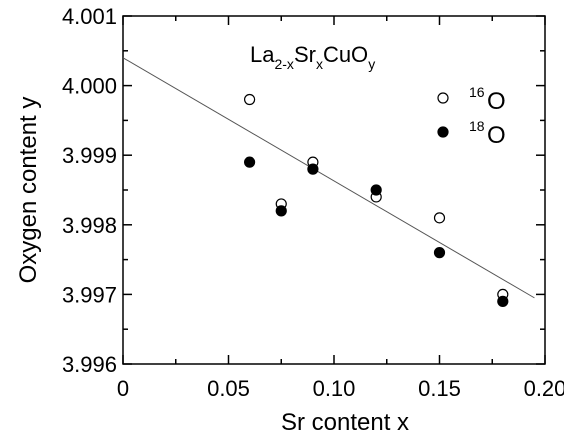 Image resolution: width=564 pixels, height=442 pixels. Describe the element at coordinates (283, 64) in the screenshot. I see `formula-sub-2-x: 2-x` at that location.